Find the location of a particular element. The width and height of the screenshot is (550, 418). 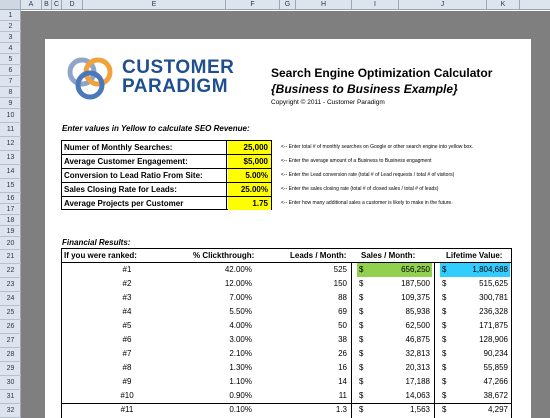

row-header-3: 3 is located at coordinates (10, 37).